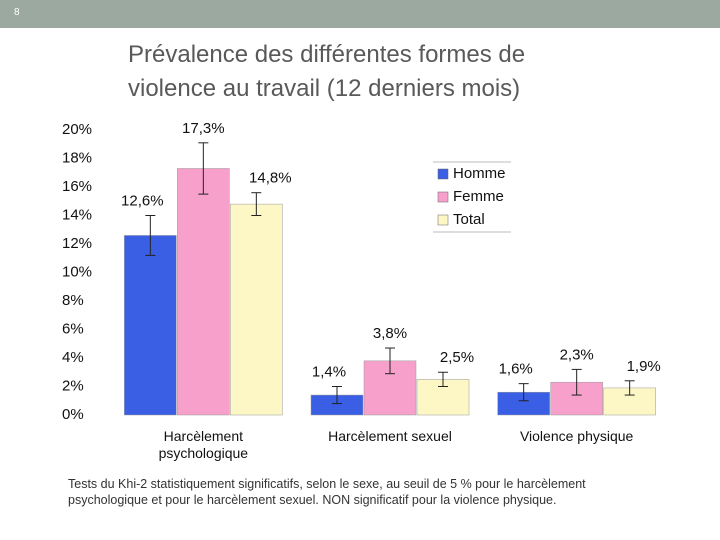 The height and width of the screenshot is (540, 720). I want to click on y-tick-label: 12%, so click(77, 243).